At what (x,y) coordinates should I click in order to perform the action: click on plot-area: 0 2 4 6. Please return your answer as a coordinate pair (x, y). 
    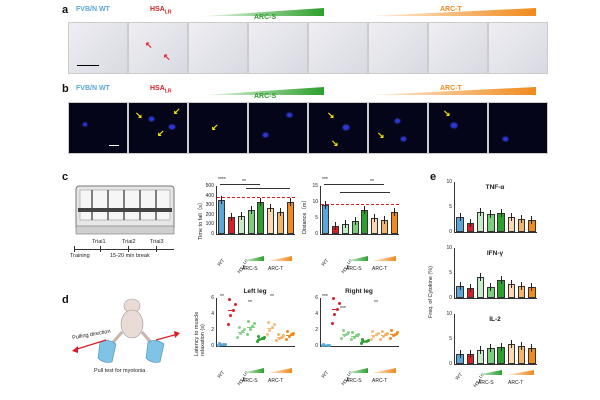
    Looking at the image, I should click on (253, 322).